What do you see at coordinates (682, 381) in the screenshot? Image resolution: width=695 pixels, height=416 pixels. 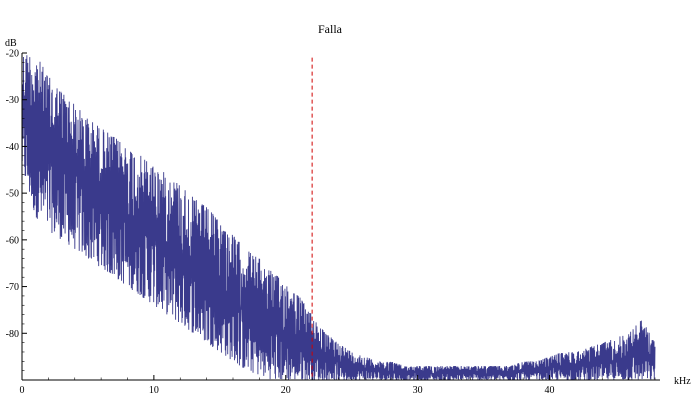 I see `x-axis-label: kHz` at bounding box center [682, 381].